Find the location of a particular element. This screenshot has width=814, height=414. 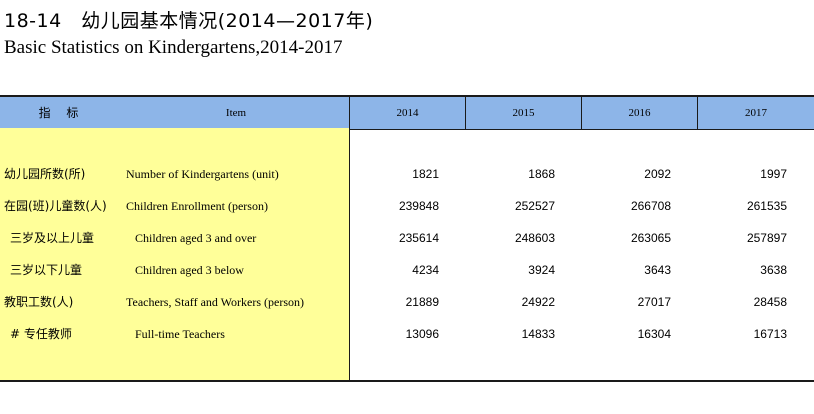

table-header: 指 标 Item 2014 2015 2016 2017 is located at coordinates (407, 112).